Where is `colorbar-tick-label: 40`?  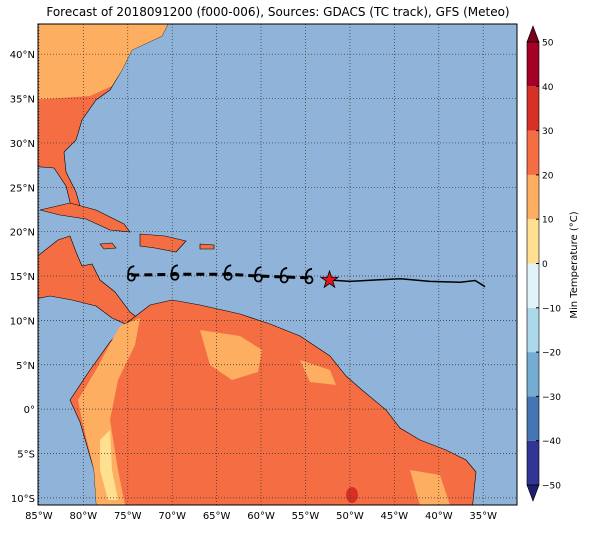
colorbar-tick-label: 40 is located at coordinates (548, 88).